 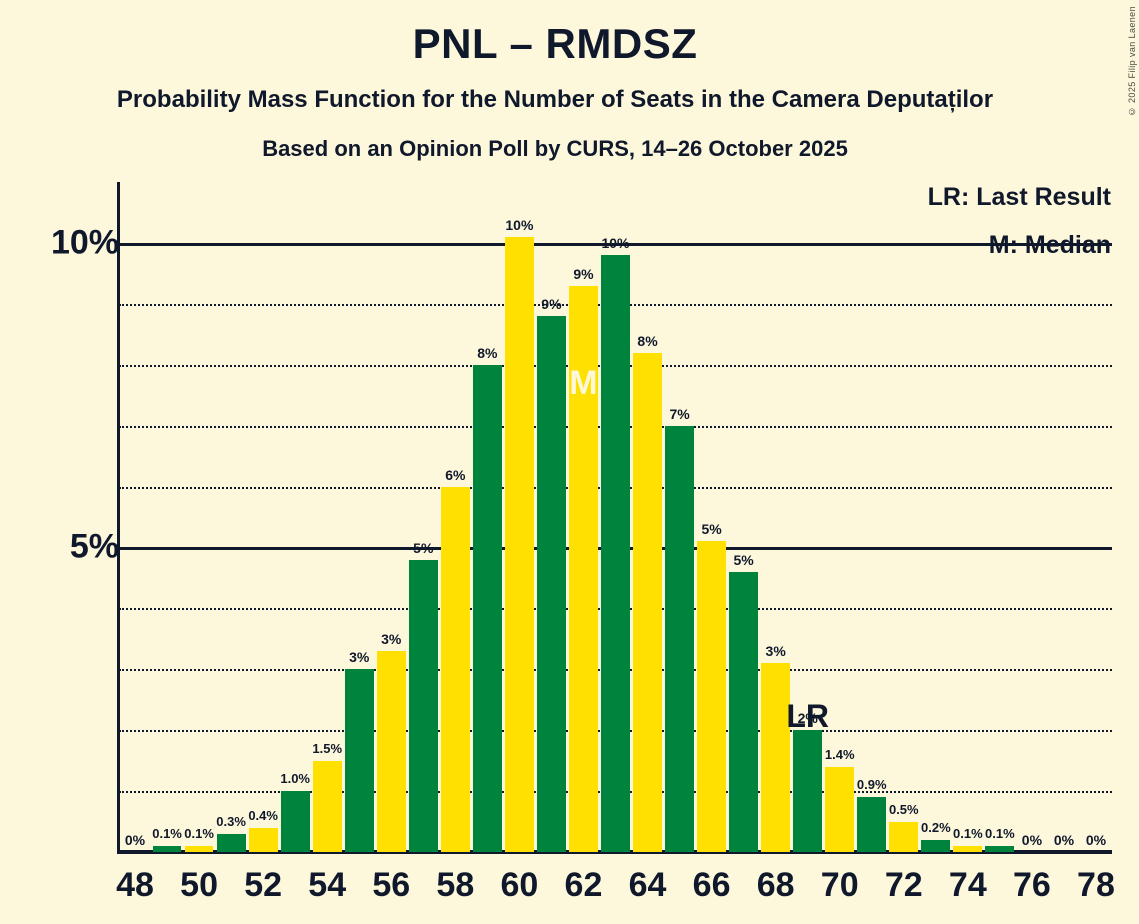 I want to click on x-axis-label-50: 50, so click(x=199, y=885).